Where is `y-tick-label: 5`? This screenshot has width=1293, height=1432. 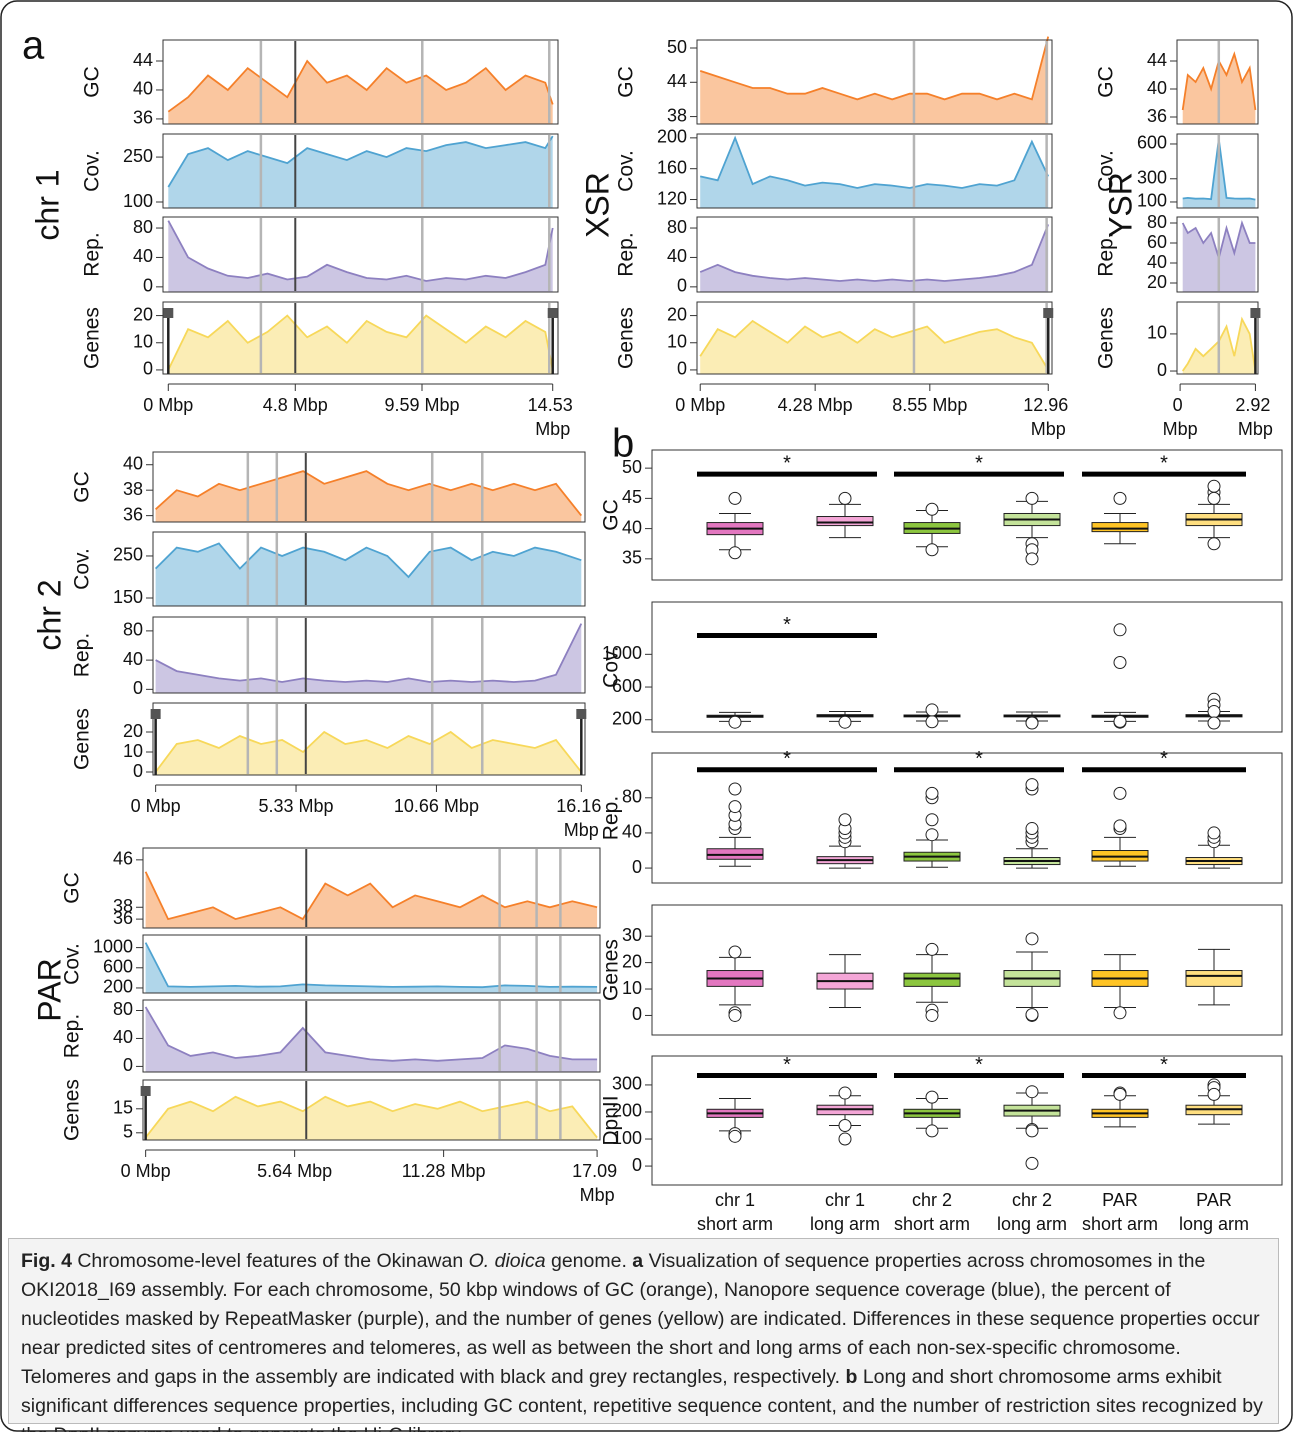 y-tick-label: 5 is located at coordinates (128, 1132).